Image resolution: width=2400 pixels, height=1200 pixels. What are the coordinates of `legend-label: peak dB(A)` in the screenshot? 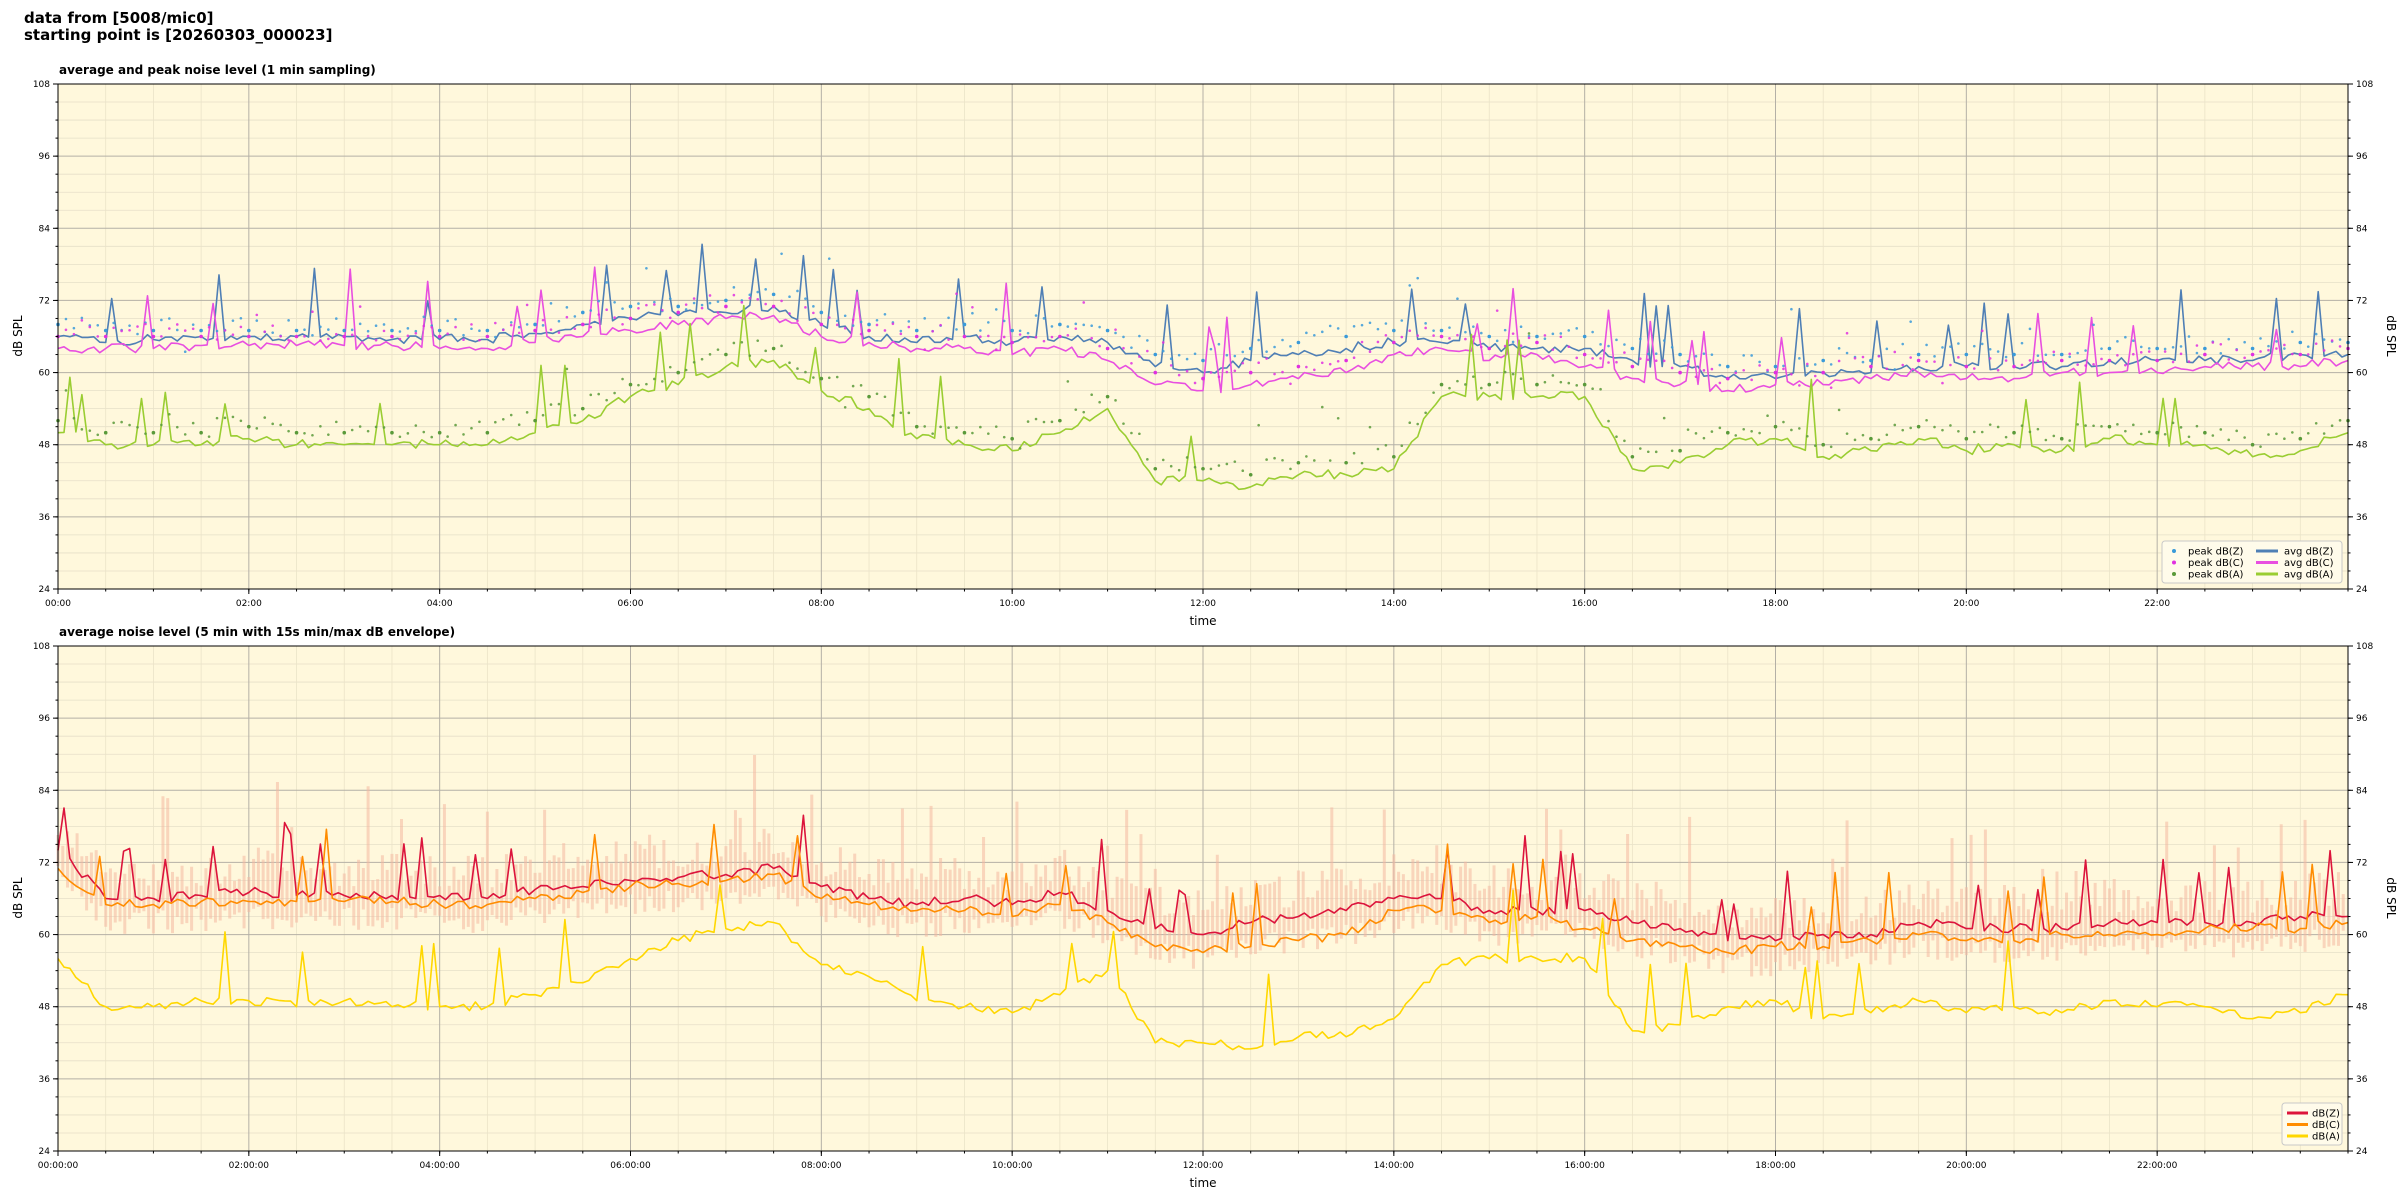 It's located at (2216, 575).